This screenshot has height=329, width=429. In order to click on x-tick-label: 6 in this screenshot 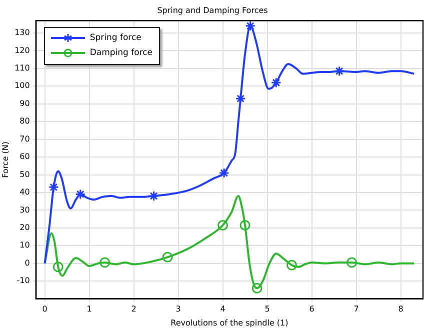, I will do `click(311, 309)`.